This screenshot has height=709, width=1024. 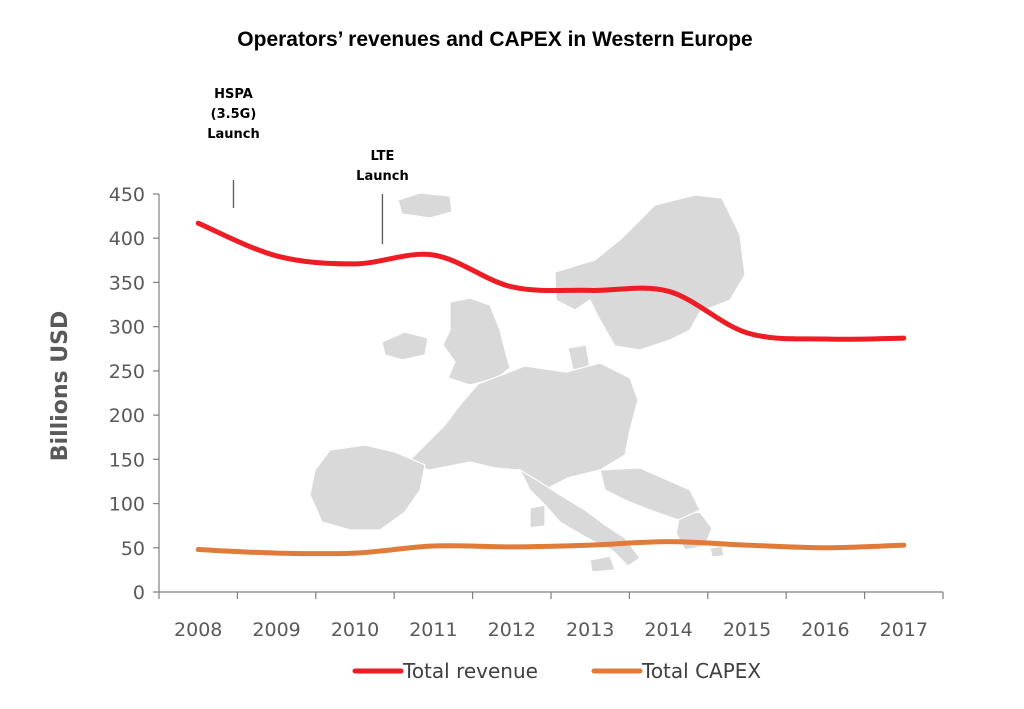 What do you see at coordinates (308, 165) in the screenshot?
I see `annotations: HSPA (3.5G) Launch LTE Launch` at bounding box center [308, 165].